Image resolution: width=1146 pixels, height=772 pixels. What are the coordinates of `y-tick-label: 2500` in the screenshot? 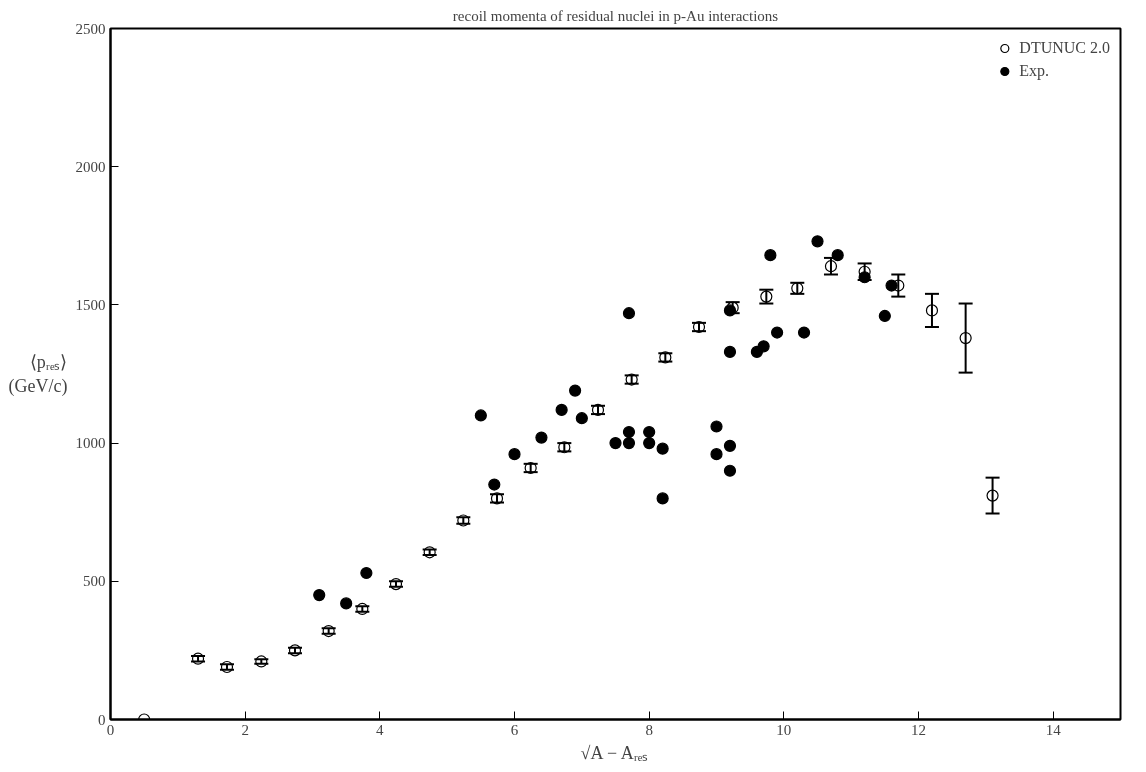 It's located at (90, 28).